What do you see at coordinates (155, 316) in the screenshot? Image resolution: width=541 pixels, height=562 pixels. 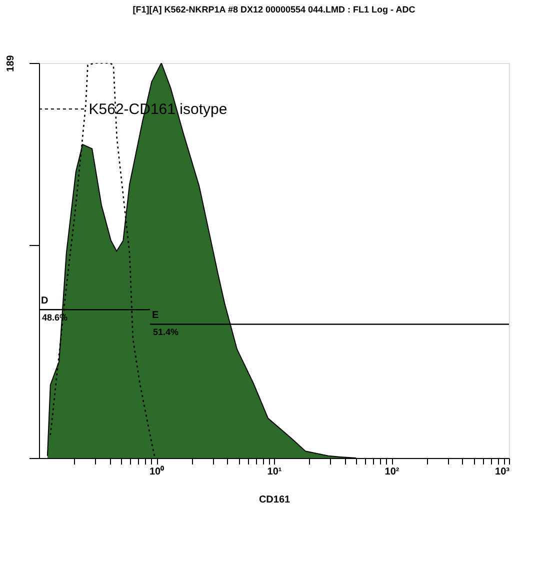 I see `series-label: E` at bounding box center [155, 316].